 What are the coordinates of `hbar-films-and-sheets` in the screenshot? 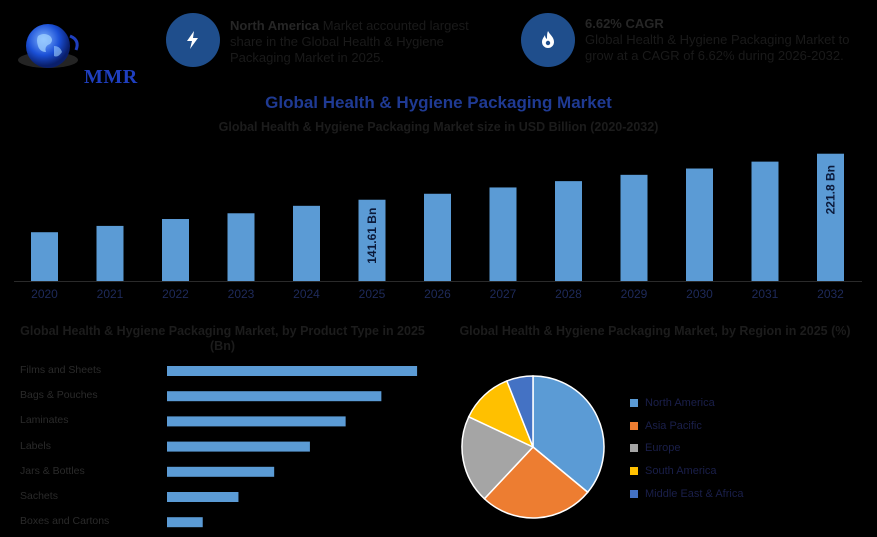 It's located at (292, 371).